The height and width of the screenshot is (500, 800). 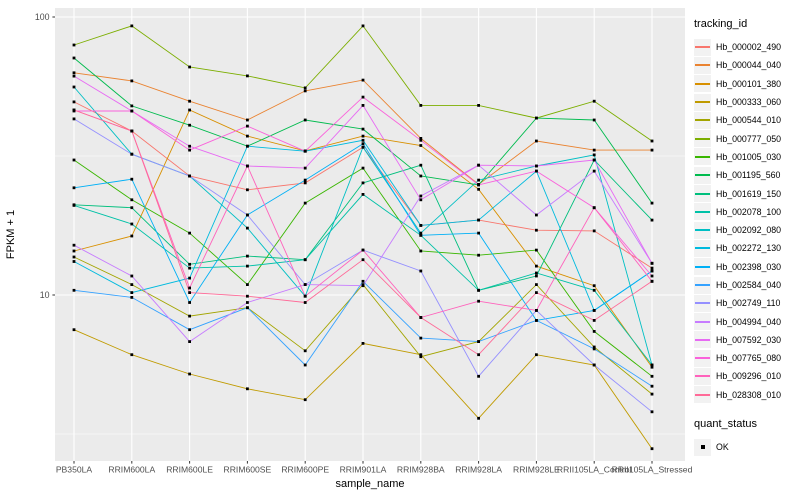 What do you see at coordinates (746, 212) in the screenshot?
I see `legend-item-hb_002078_100: Hb_002078_100` at bounding box center [746, 212].